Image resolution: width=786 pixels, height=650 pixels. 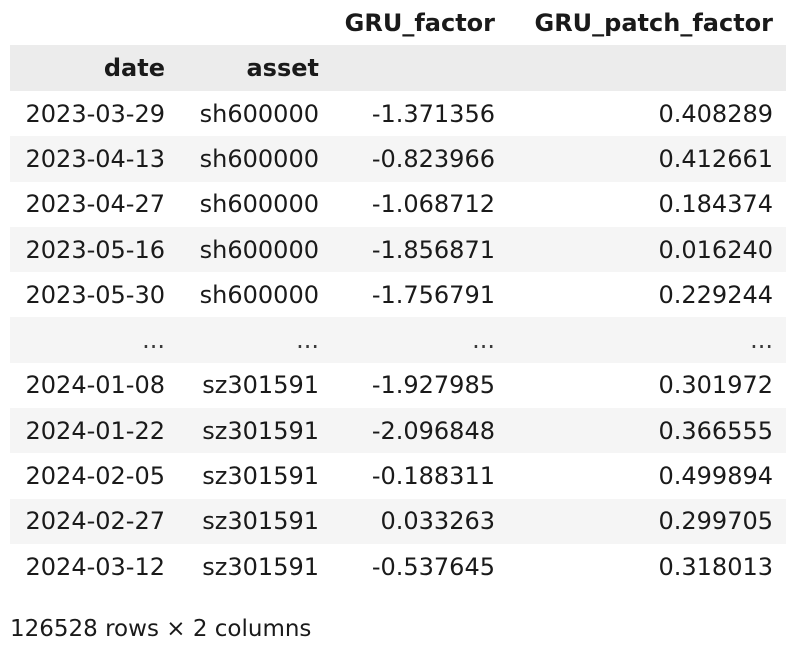 What do you see at coordinates (647, 385) in the screenshot?
I see `gru-patch-factor-cell: 0.301972` at bounding box center [647, 385].